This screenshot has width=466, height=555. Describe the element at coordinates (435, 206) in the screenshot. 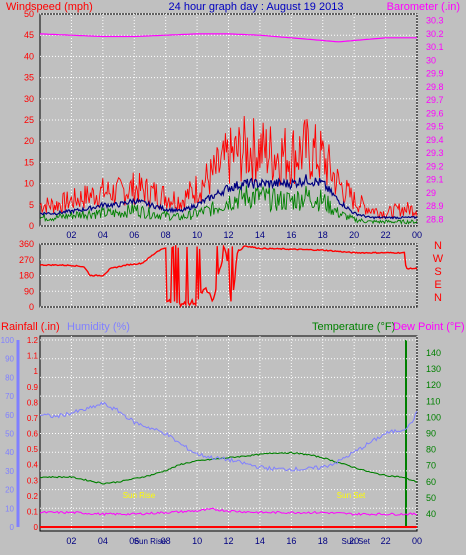

I see `barometer-tick-label: 28.9` at that location.